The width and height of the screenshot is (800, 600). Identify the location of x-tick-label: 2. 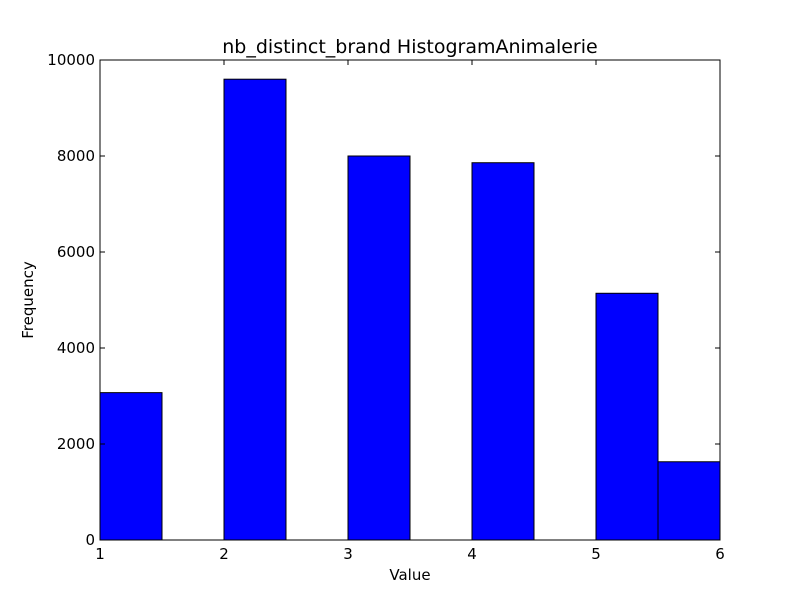
(224, 554).